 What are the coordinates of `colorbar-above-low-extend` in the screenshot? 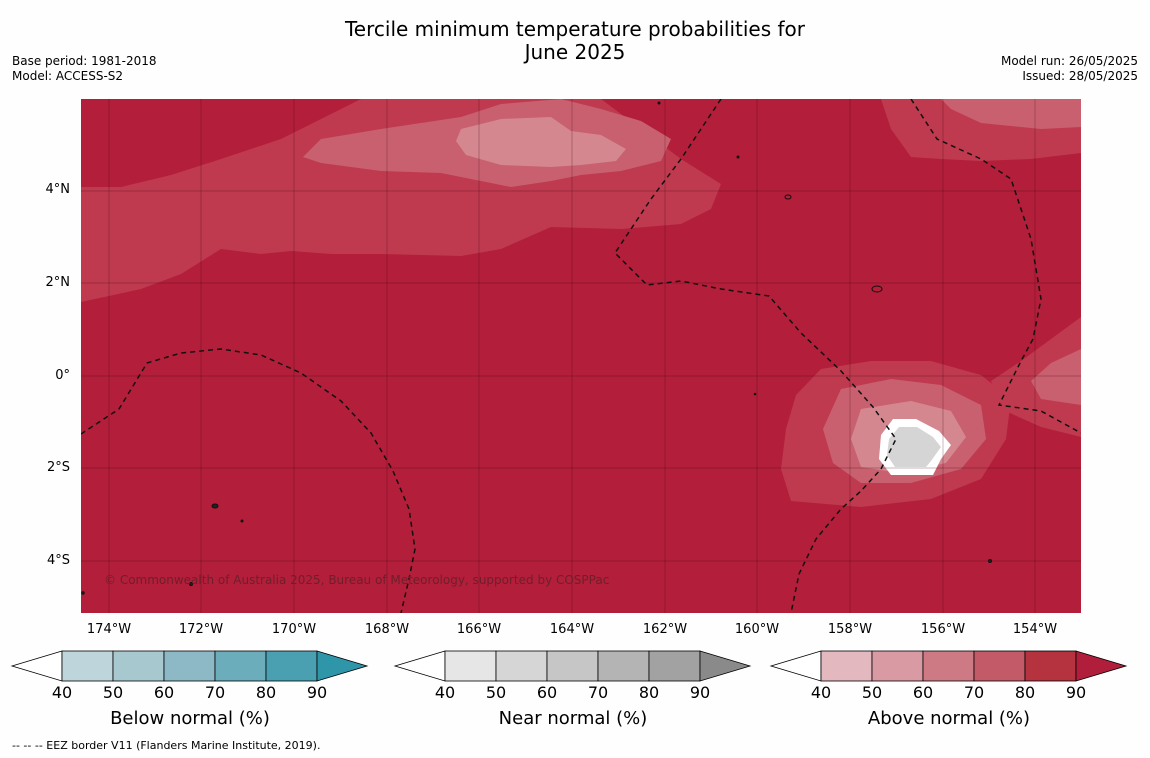 It's located at (795, 666).